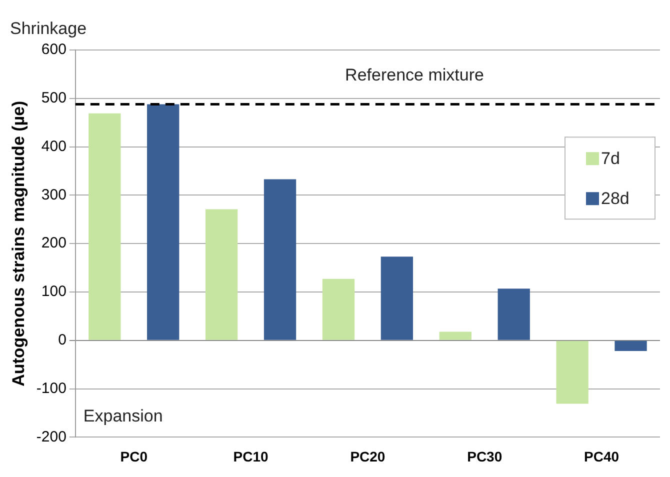 The width and height of the screenshot is (670, 477). I want to click on y-tick-label: 600, so click(53, 49).